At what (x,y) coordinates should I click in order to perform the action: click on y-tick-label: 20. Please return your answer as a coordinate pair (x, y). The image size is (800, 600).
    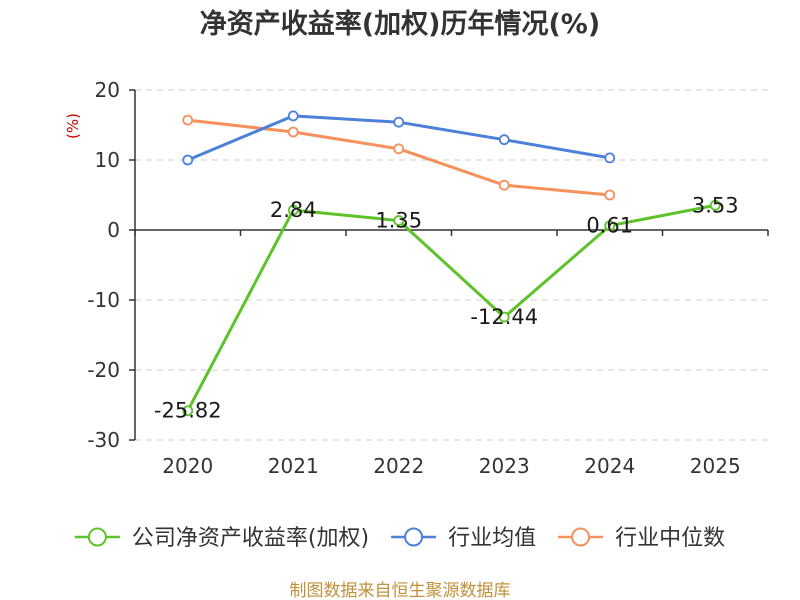
    Looking at the image, I should click on (107, 90).